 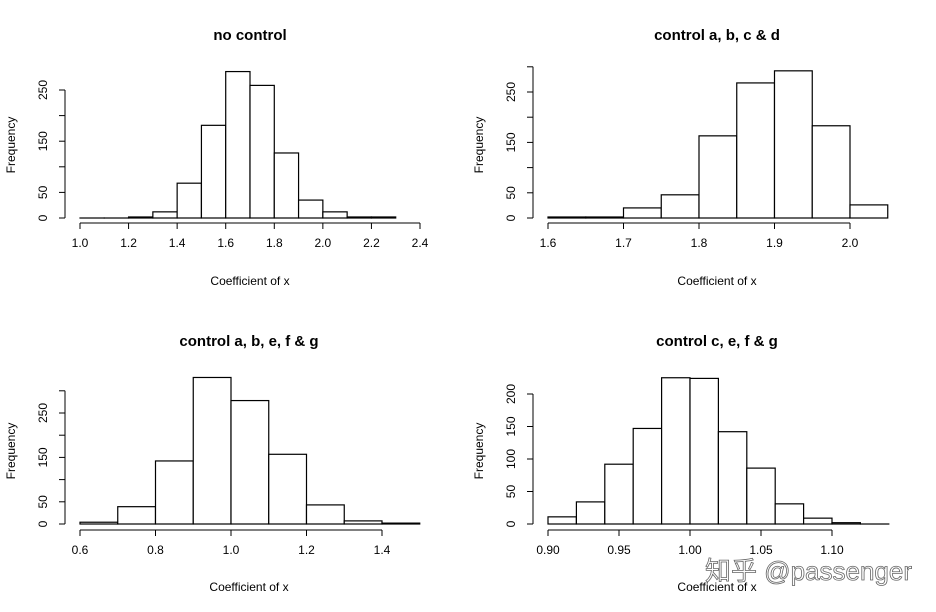 What do you see at coordinates (623, 243) in the screenshot?
I see `x-tick-label: 1.7` at bounding box center [623, 243].